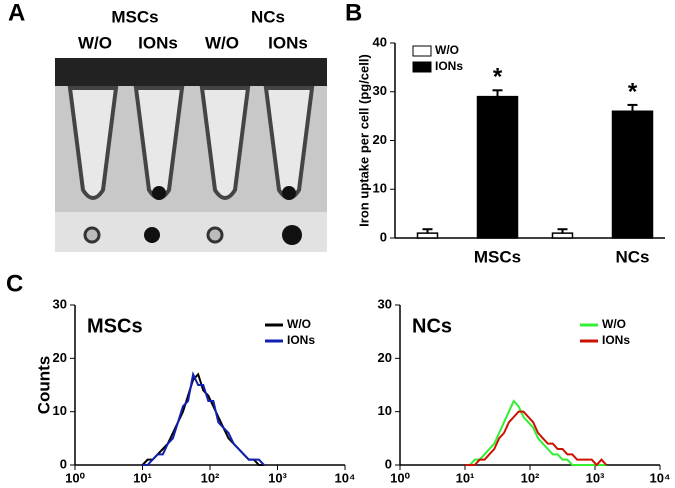 This screenshot has width=675, height=488. I want to click on group-label: NCs, so click(268, 16).